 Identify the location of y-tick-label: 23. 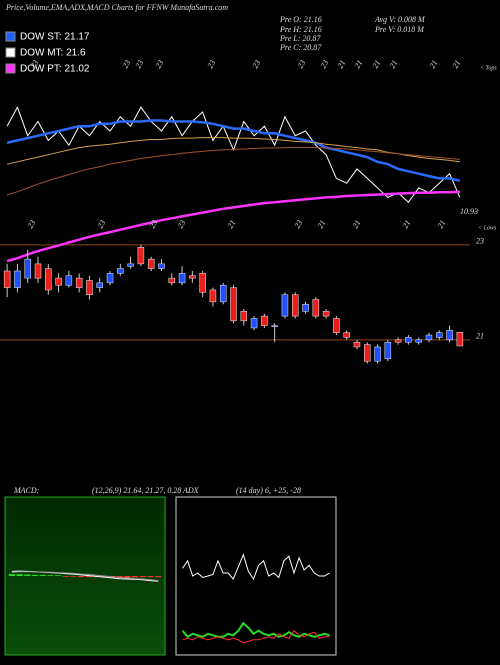
(480, 241).